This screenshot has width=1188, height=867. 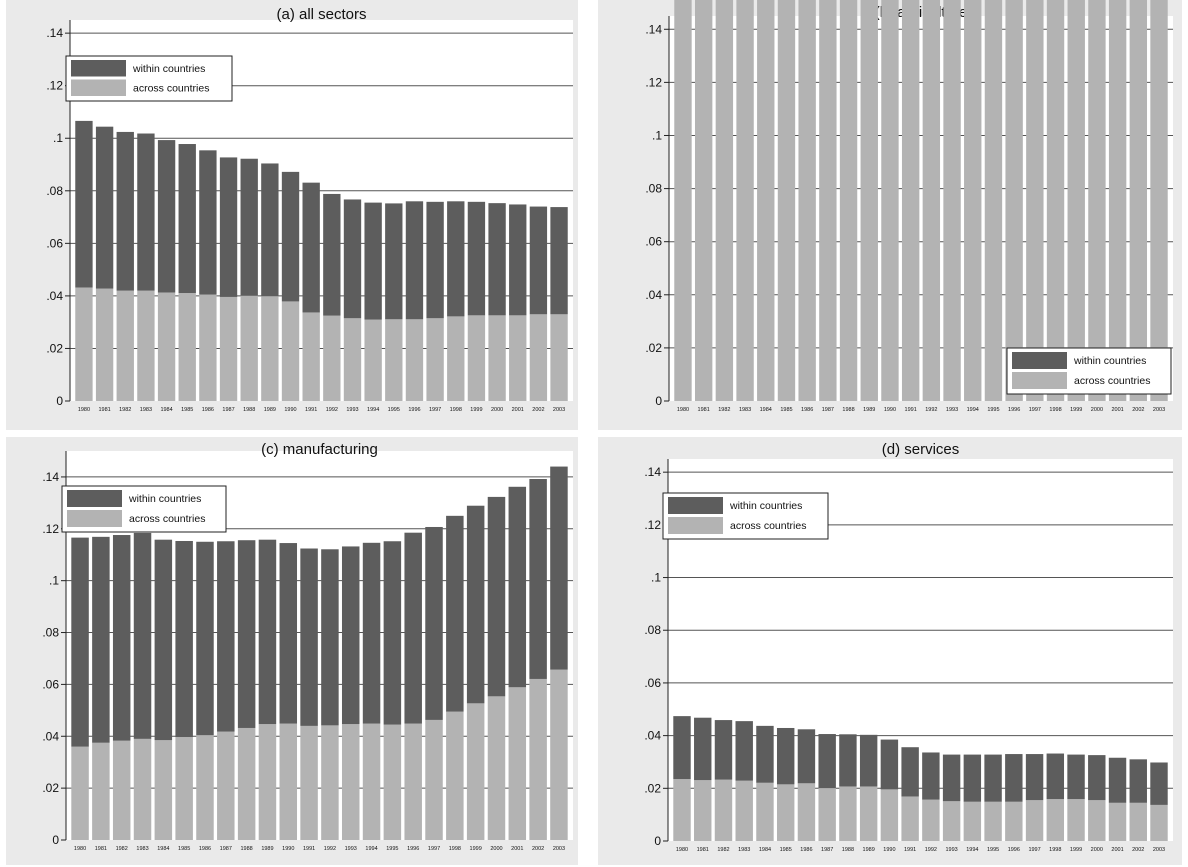 What do you see at coordinates (101, 791) in the screenshot?
I see `bar-across-1981` at bounding box center [101, 791].